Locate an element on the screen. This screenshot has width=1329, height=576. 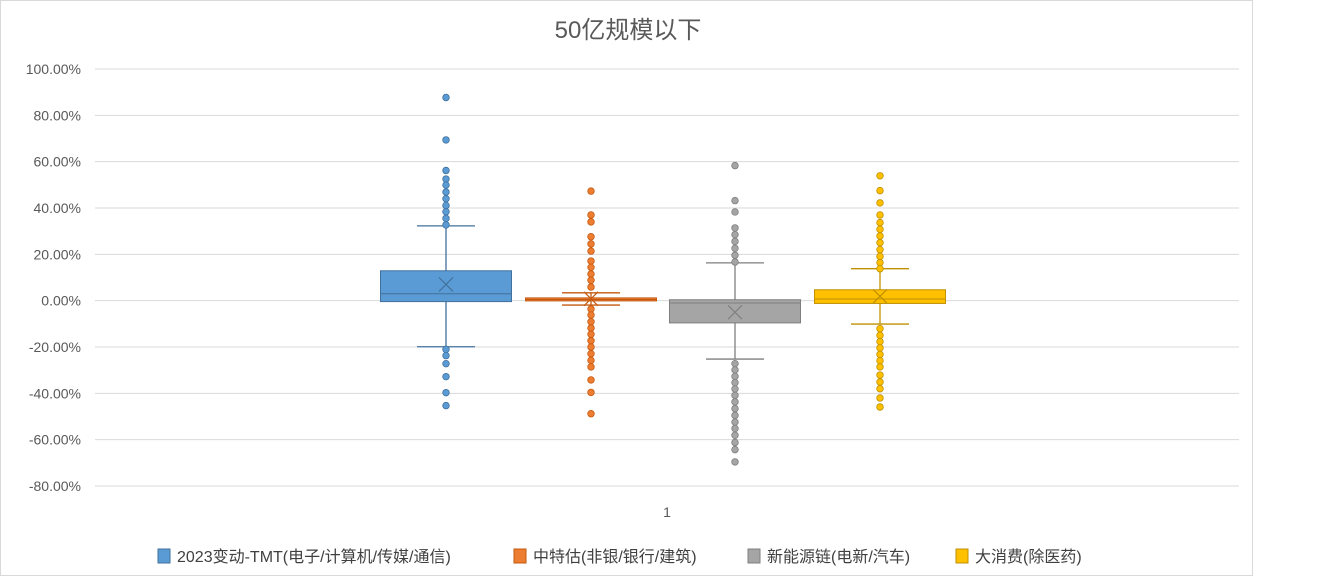
y-tick-label: 20.00% is located at coordinates (57, 254).